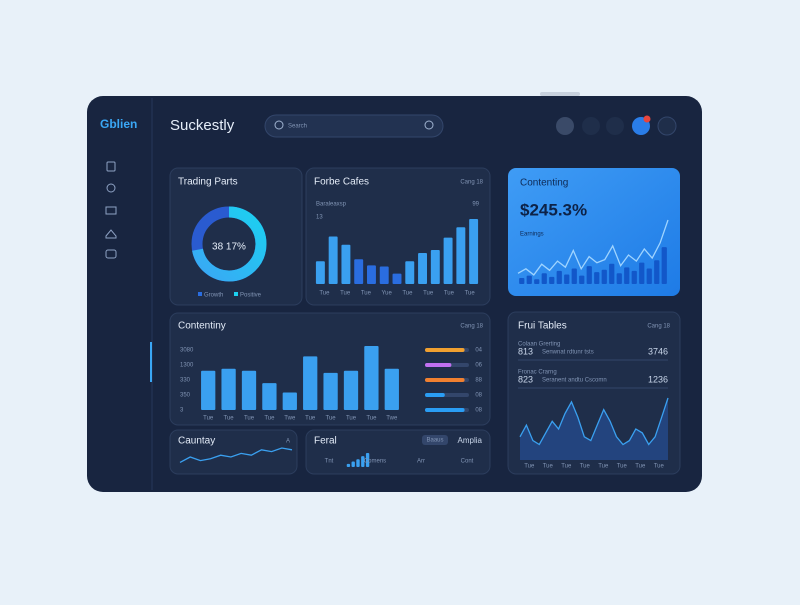  I want to click on tag, so click(435, 440).